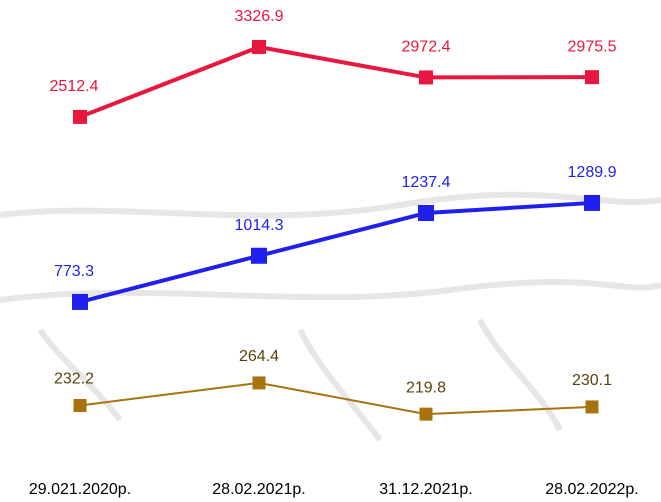  Describe the element at coordinates (259, 356) in the screenshot. I see `data-label: 264.4` at that location.